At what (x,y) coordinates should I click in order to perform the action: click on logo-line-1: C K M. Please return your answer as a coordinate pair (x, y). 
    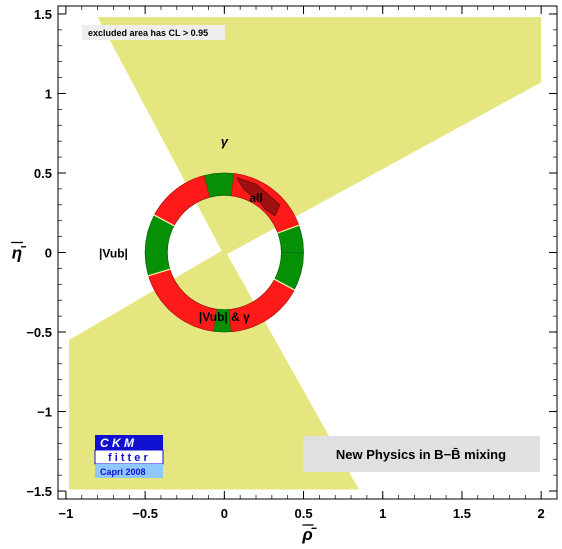
    Looking at the image, I should click on (117, 443).